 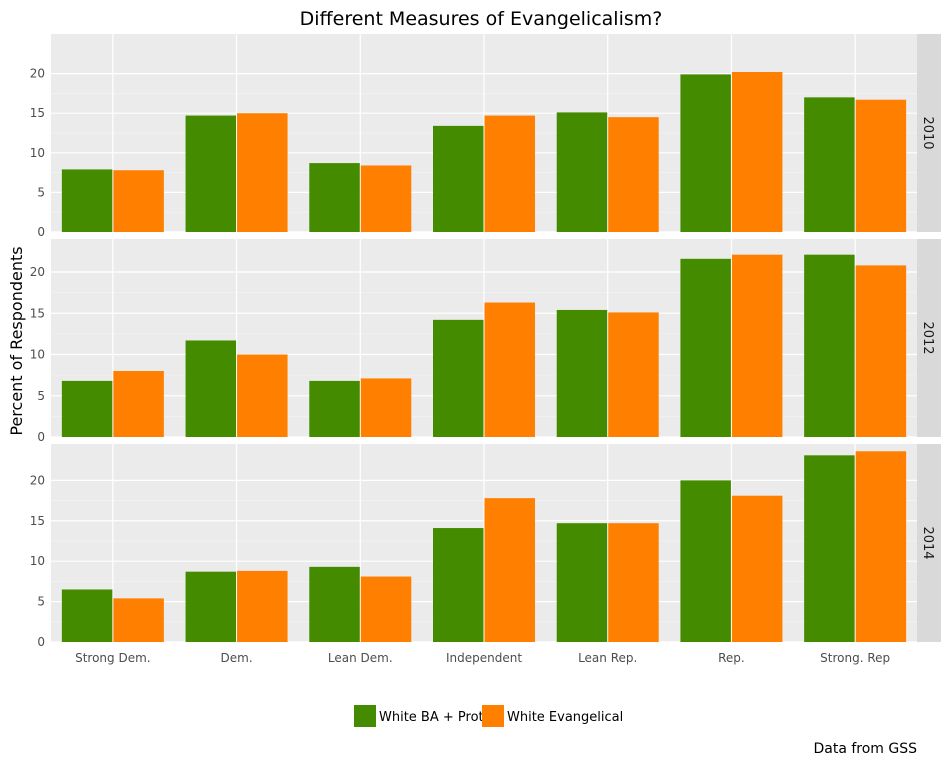 I want to click on y-axis-title: Percent of Respondents, so click(x=16, y=340).